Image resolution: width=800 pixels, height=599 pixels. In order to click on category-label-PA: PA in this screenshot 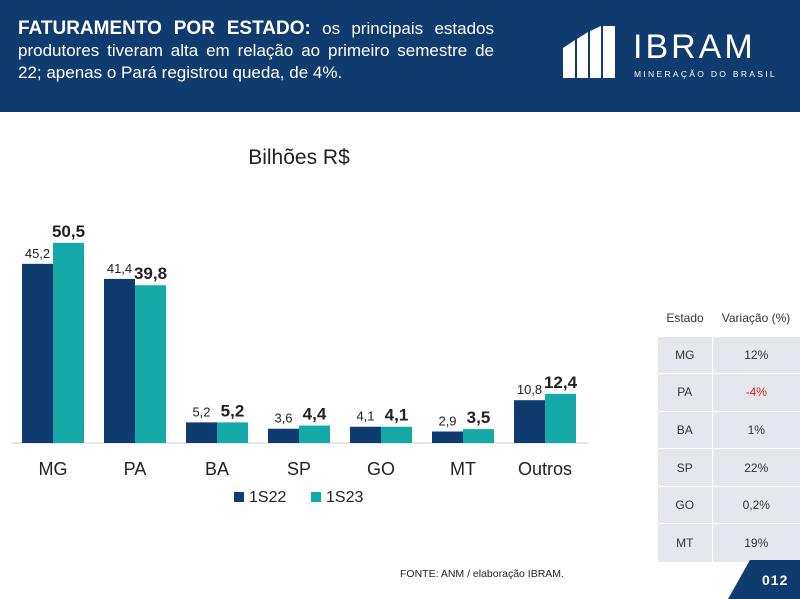, I will do `click(135, 469)`.